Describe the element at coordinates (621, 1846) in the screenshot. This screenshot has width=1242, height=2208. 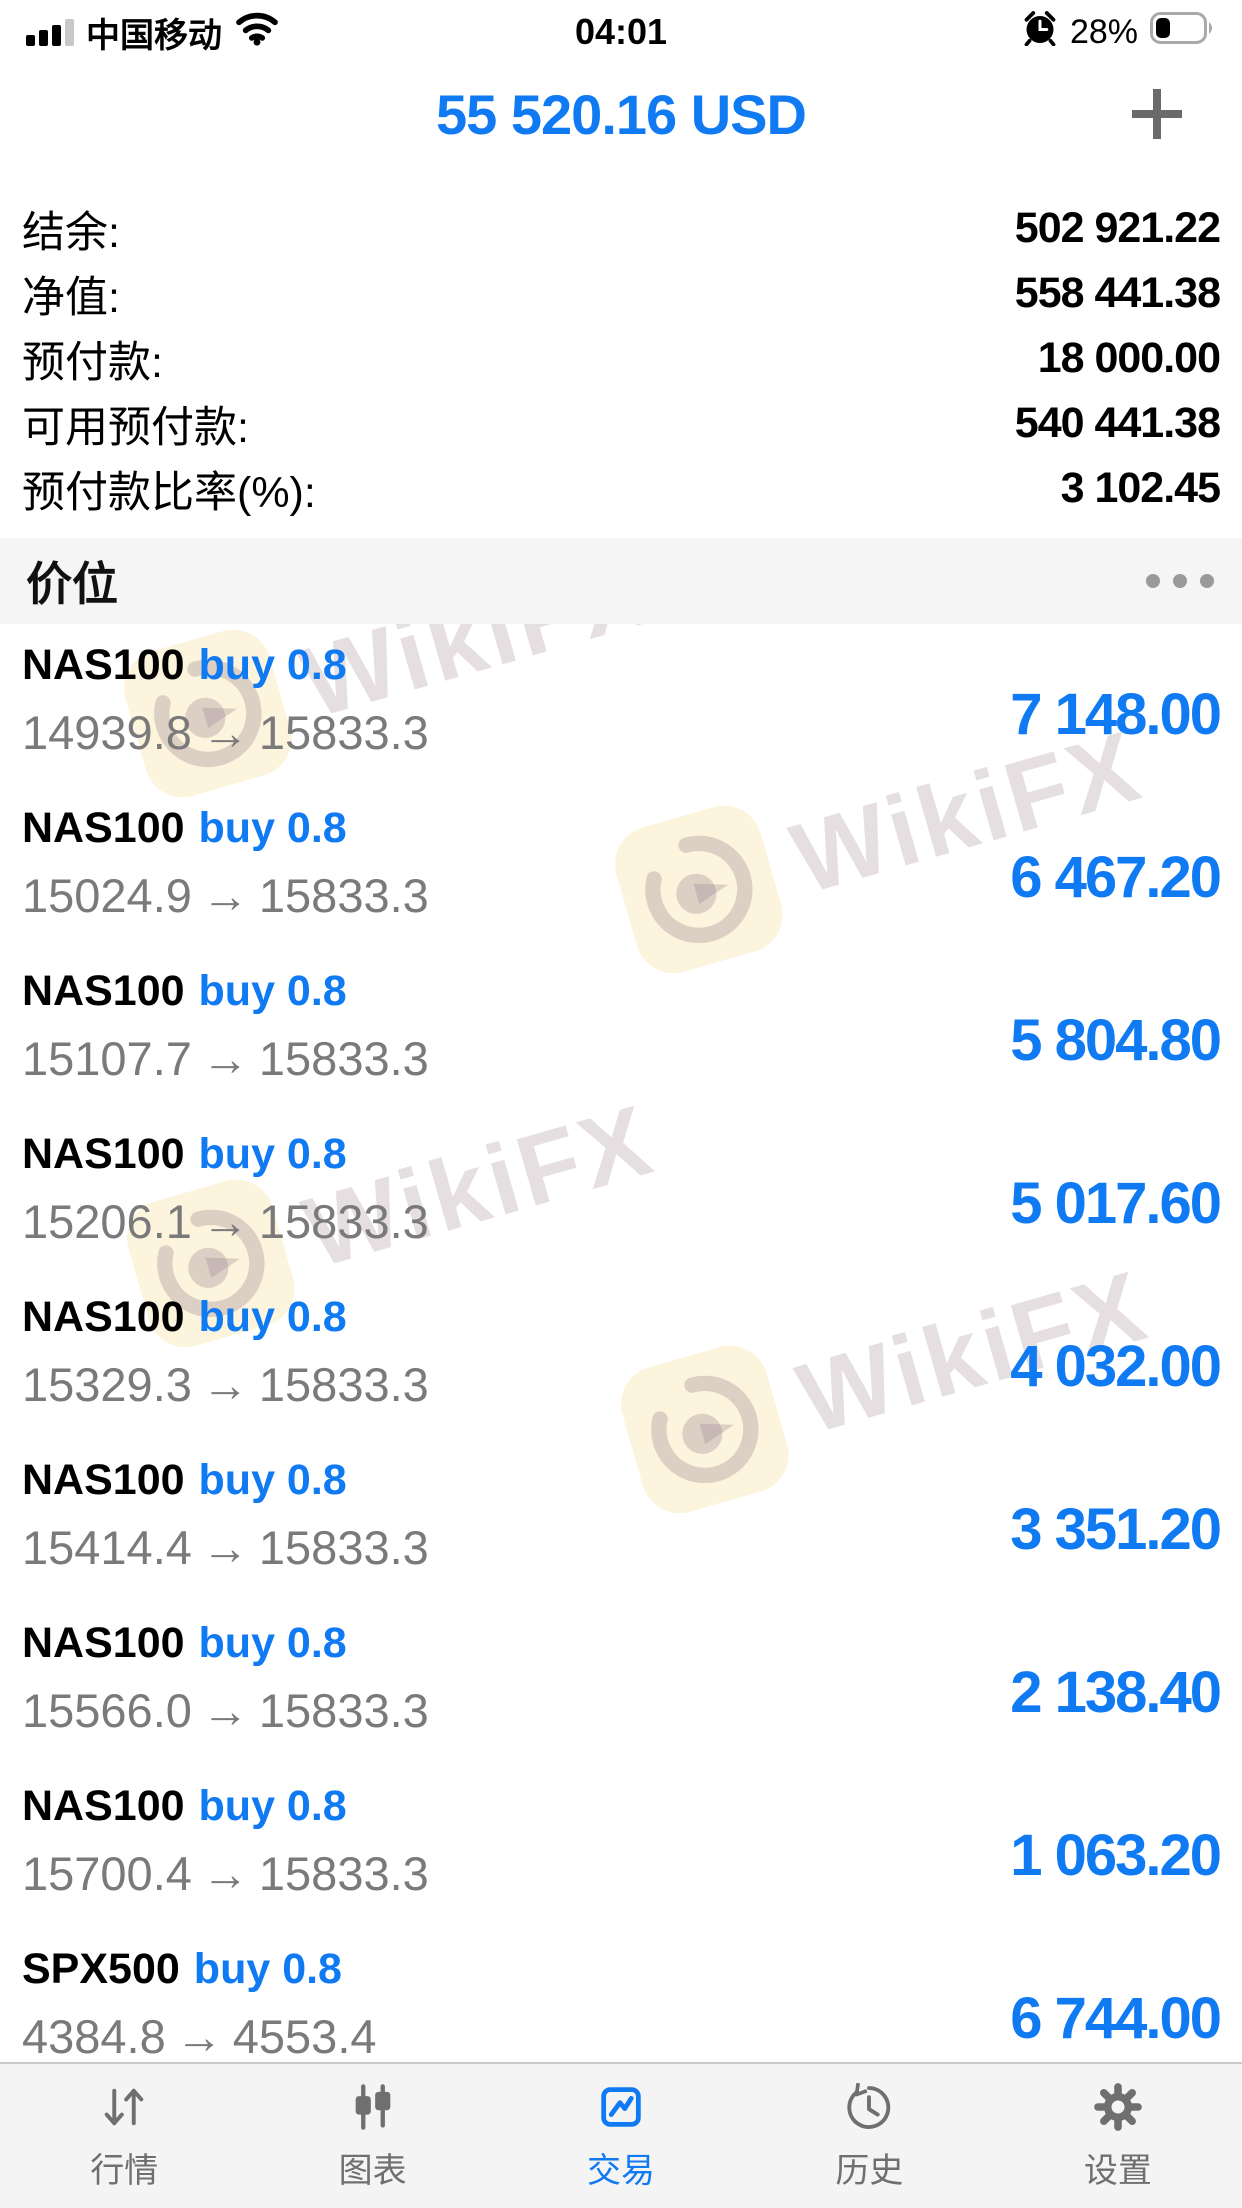
I see `position-row: NAS100 buy 0.8 15700.4 → 15833.3 1 063.20` at that location.